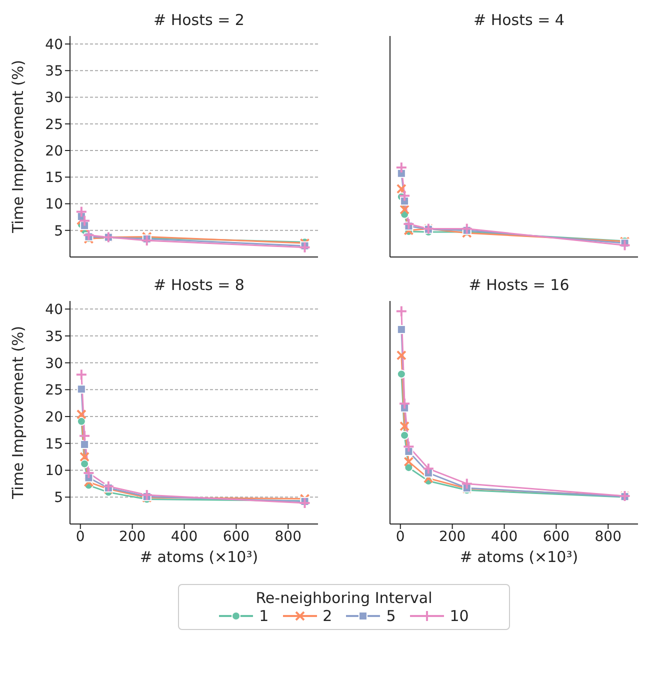 This screenshot has height=698, width=651. What do you see at coordinates (519, 20) in the screenshot?
I see `chart-title: # Hosts = 4` at bounding box center [519, 20].